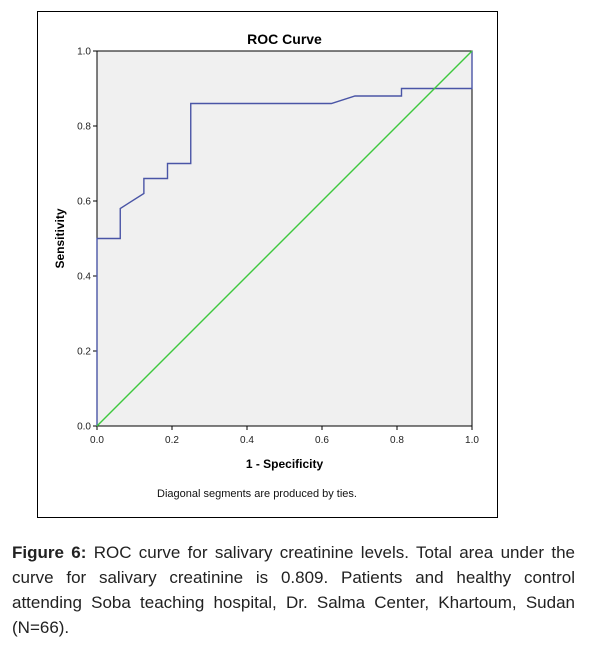 The image size is (593, 651). I want to click on x-tick-label: 0.0, so click(97, 440).